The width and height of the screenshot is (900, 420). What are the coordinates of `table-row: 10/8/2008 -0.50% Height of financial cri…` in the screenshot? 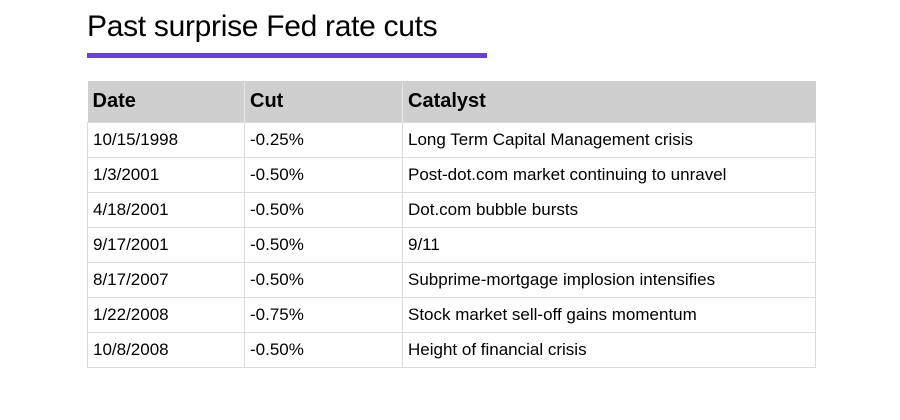 It's located at (451, 349).